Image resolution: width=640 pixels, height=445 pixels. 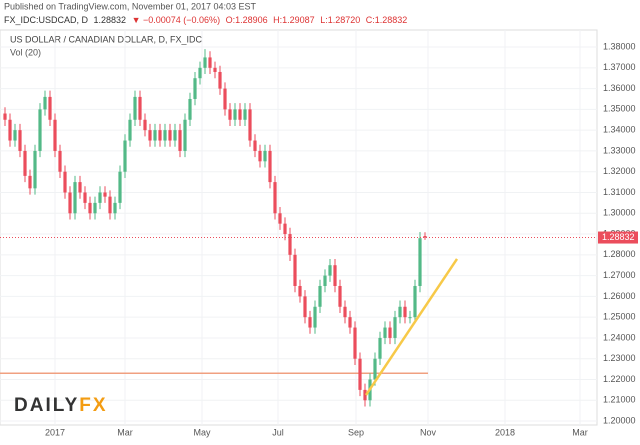 I want to click on open-value: O:1.28906, so click(x=247, y=20).